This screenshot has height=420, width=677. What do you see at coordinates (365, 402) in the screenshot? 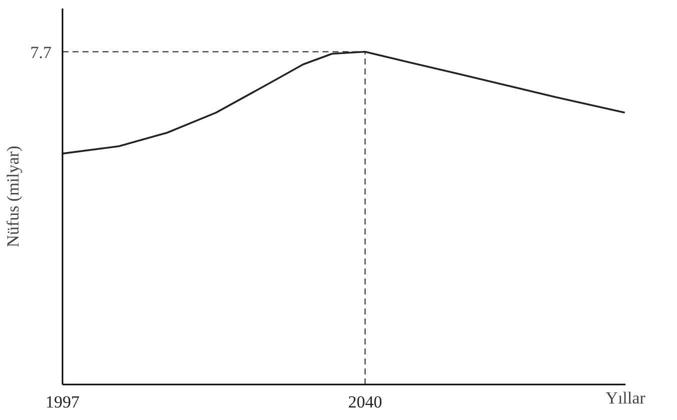
I see `x-tick-label: 2040` at bounding box center [365, 402].